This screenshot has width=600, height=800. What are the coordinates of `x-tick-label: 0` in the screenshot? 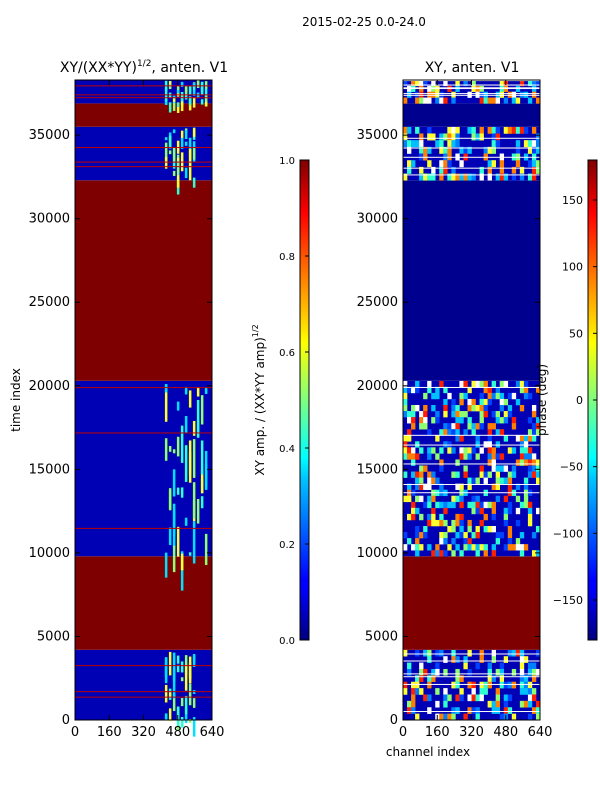 It's located at (75, 732).